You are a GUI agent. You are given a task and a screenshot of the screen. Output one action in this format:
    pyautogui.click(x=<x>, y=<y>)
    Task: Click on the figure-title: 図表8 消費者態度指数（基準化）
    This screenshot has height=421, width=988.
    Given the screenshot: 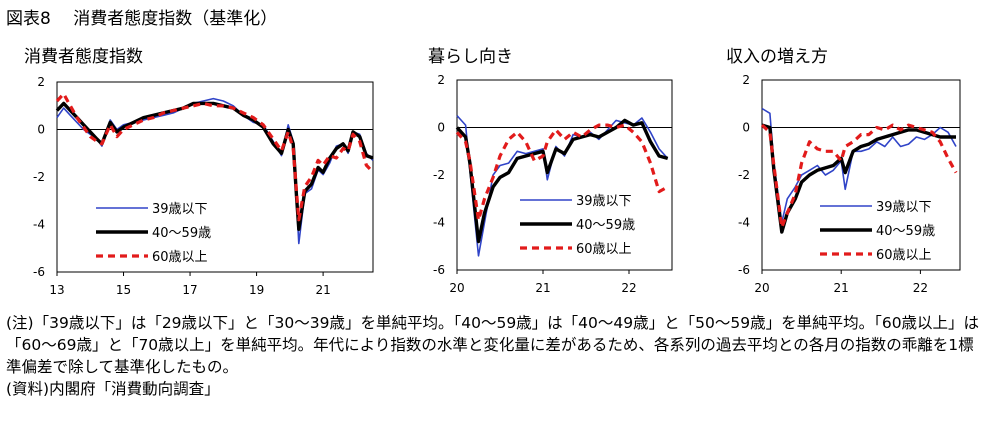 What is the action you would take?
    pyautogui.click(x=142, y=19)
    